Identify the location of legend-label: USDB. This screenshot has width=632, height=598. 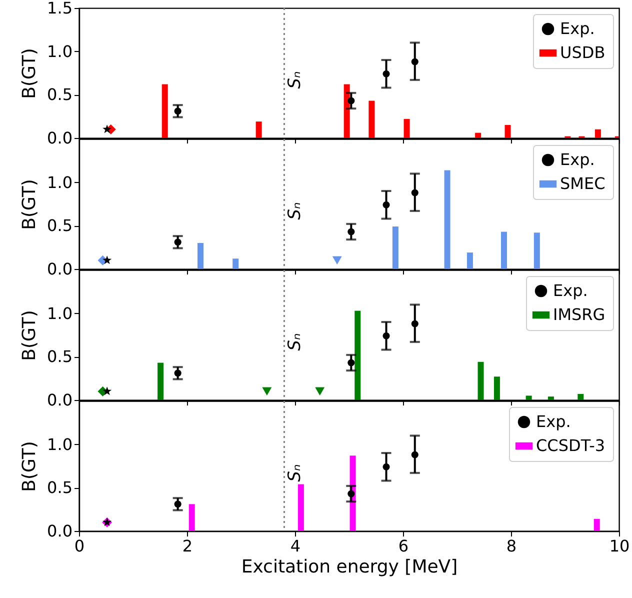
(583, 52).